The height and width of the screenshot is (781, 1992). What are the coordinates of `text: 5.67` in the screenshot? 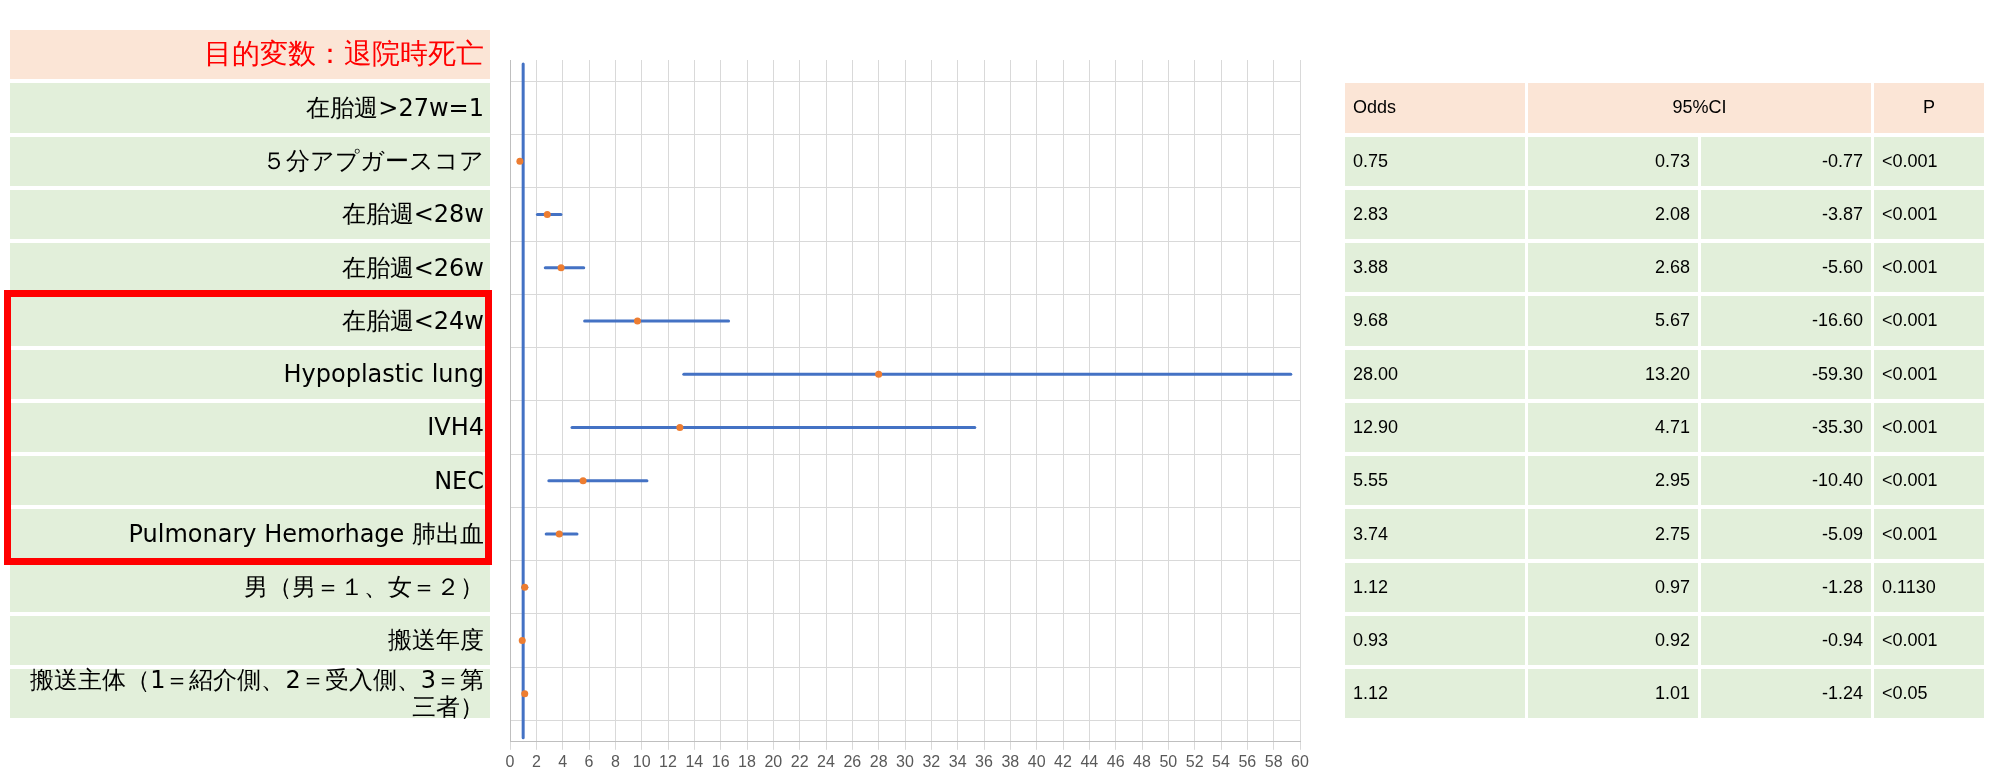 It's located at (1613, 321).